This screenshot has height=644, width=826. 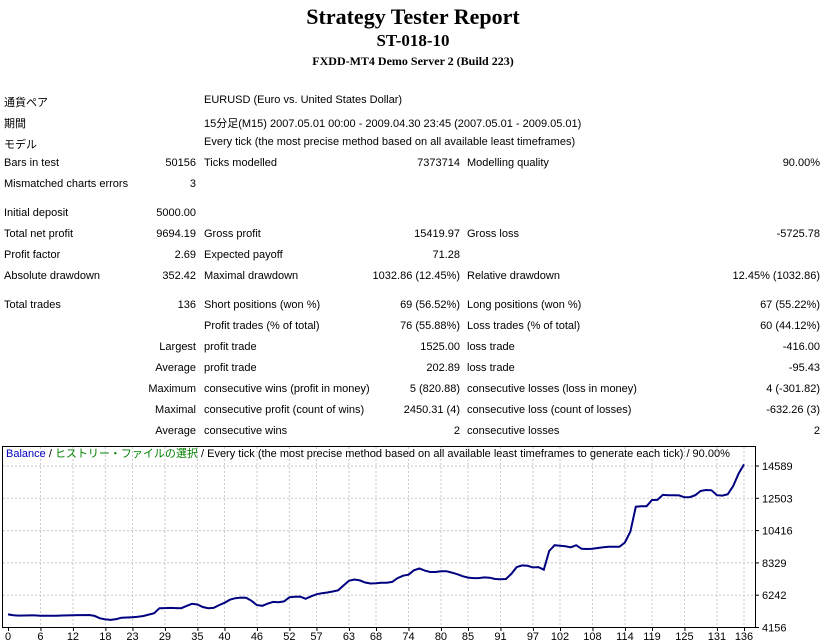 What do you see at coordinates (15, 124) in the screenshot?
I see `stat-label: 期間` at bounding box center [15, 124].